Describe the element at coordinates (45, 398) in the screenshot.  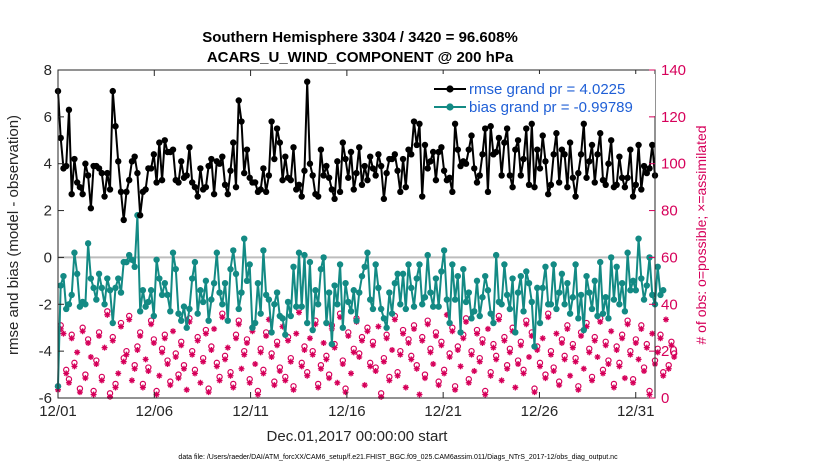
I see `y-tick-label-left: -6` at that location.